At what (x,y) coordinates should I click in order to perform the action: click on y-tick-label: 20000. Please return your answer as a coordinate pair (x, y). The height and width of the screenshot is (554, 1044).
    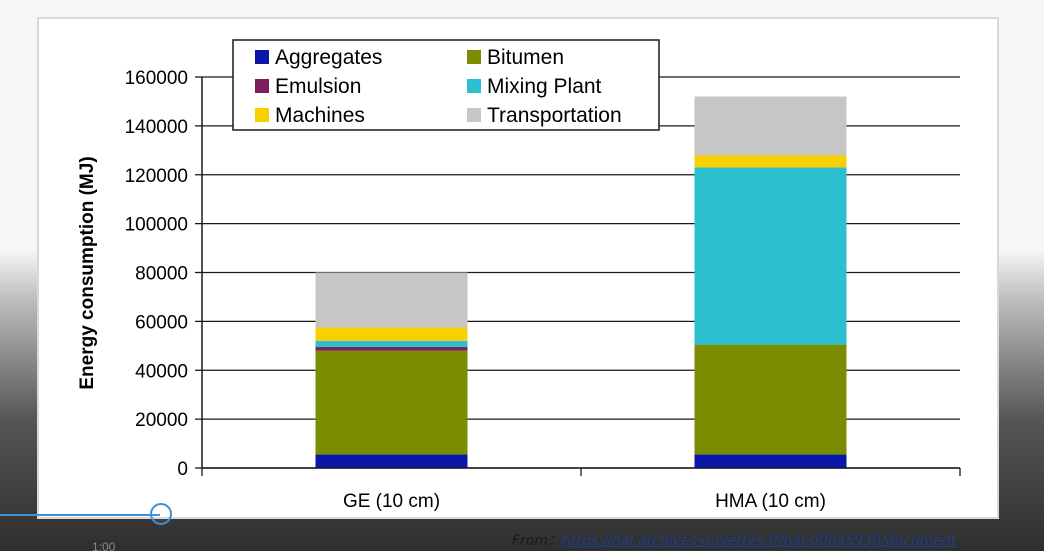
    Looking at the image, I should click on (161, 420).